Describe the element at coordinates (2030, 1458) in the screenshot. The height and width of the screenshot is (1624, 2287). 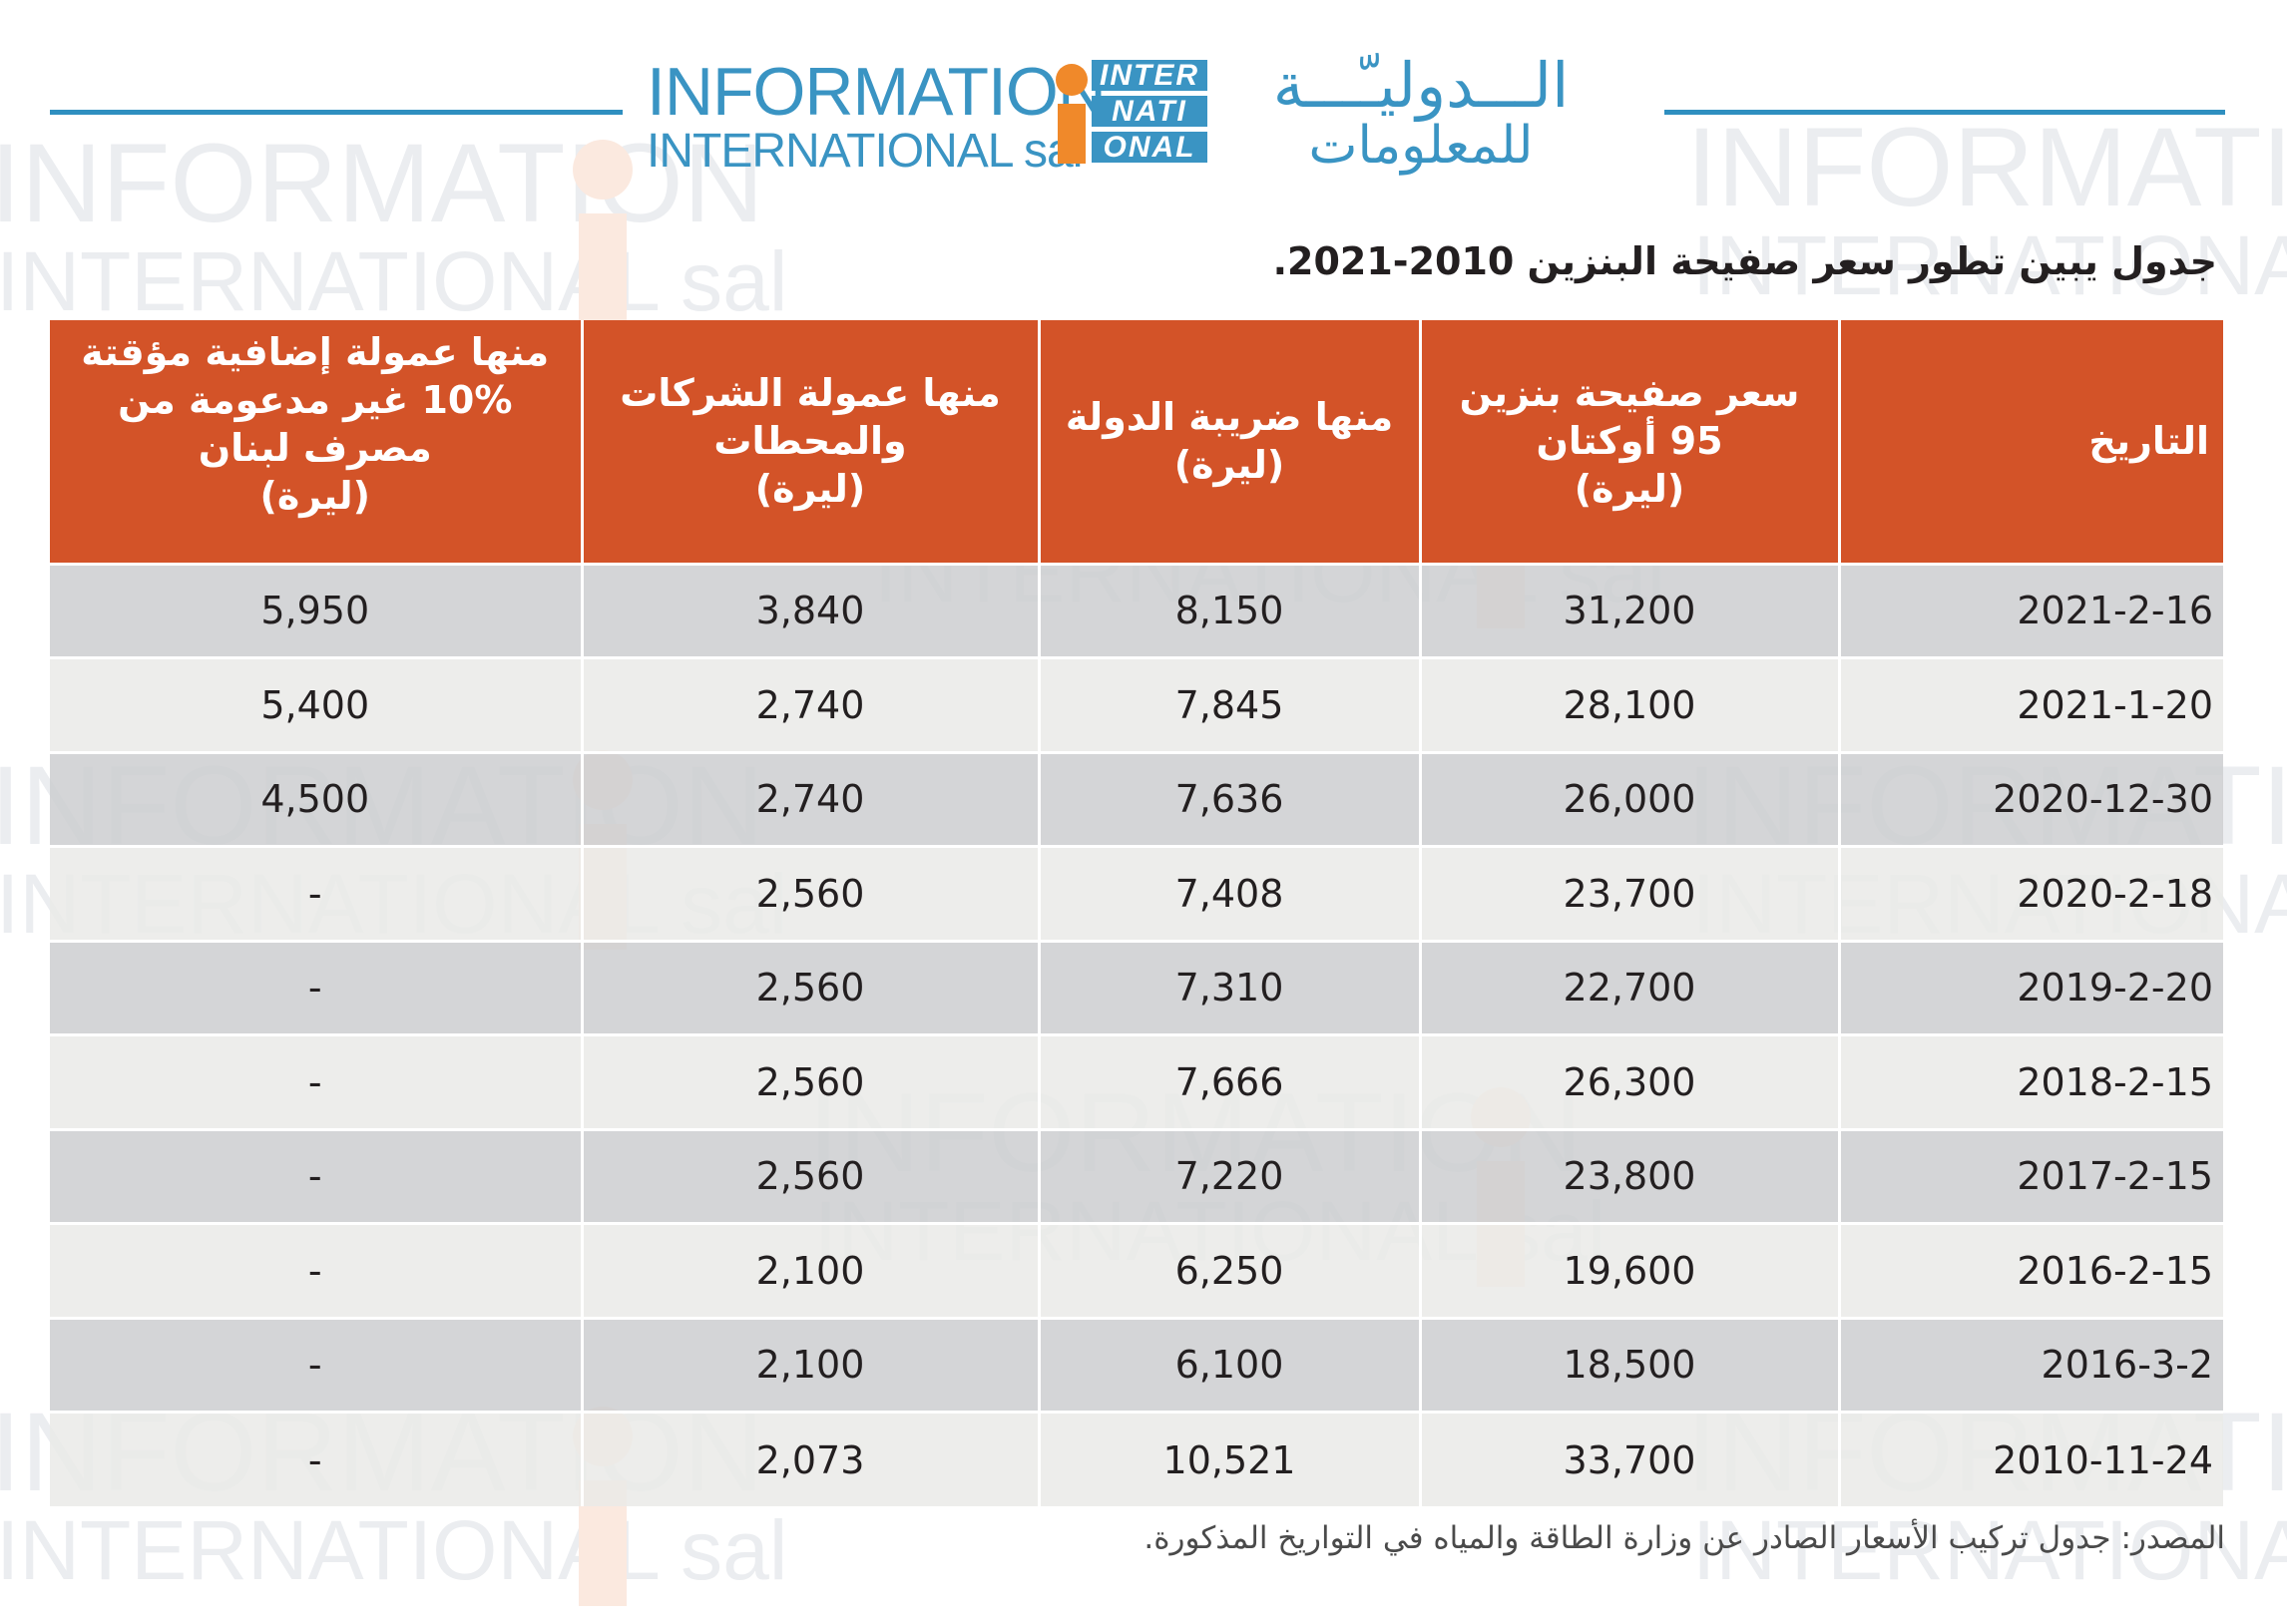
I see `cell-date: 2010-11-24` at that location.